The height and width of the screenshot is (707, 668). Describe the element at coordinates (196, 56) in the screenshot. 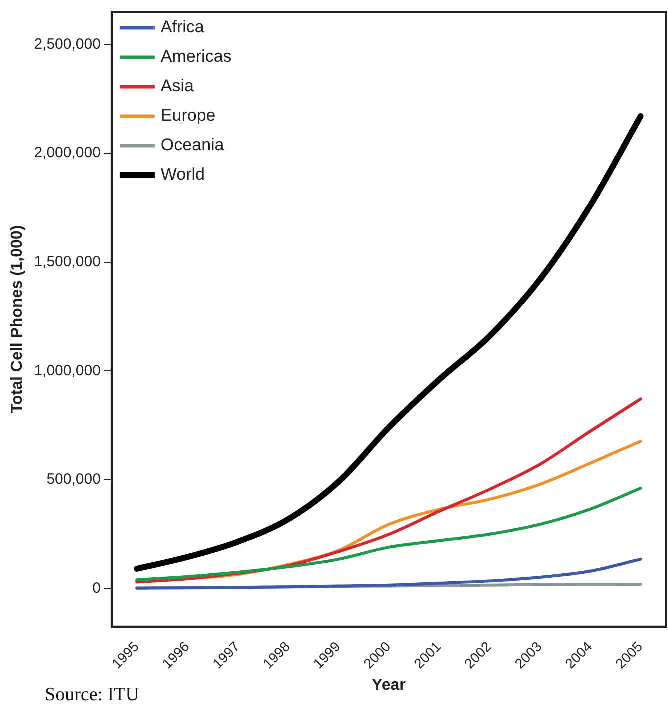

I see `legend-label: Americas` at that location.